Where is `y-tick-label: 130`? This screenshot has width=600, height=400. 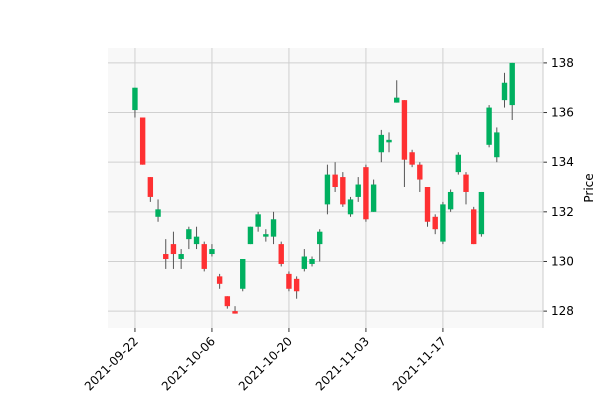 y-tick-label: 130 is located at coordinates (562, 261).